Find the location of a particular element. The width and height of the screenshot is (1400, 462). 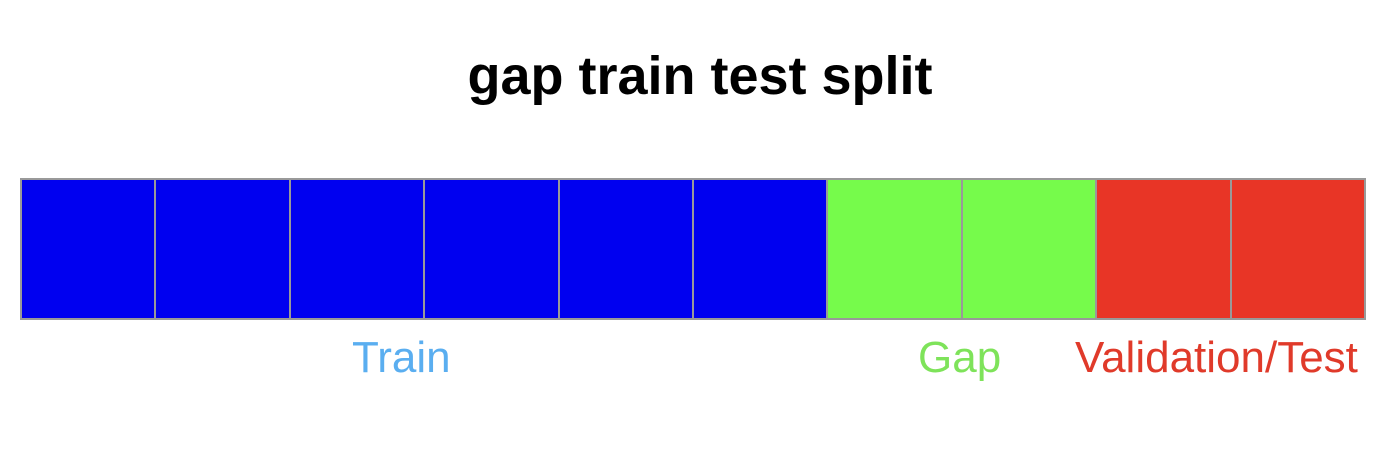

train-label: Train is located at coordinates (401, 357).